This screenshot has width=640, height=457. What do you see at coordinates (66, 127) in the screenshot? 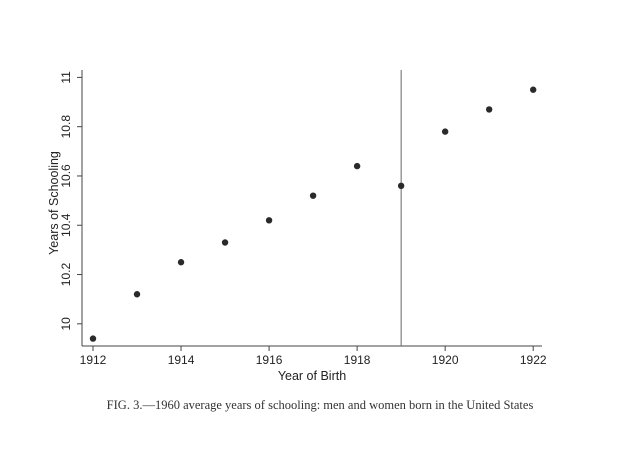
I see `y-tick-label: 10.8` at bounding box center [66, 127].